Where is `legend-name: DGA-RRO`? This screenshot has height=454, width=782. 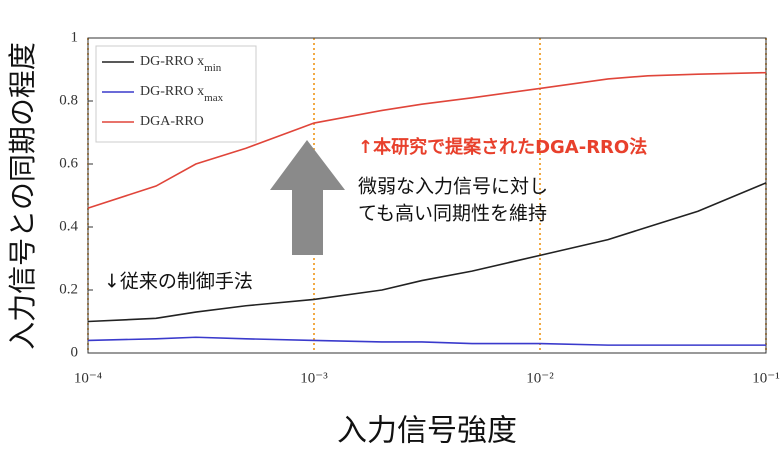 legend-name: DGA-RRO is located at coordinates (172, 121).